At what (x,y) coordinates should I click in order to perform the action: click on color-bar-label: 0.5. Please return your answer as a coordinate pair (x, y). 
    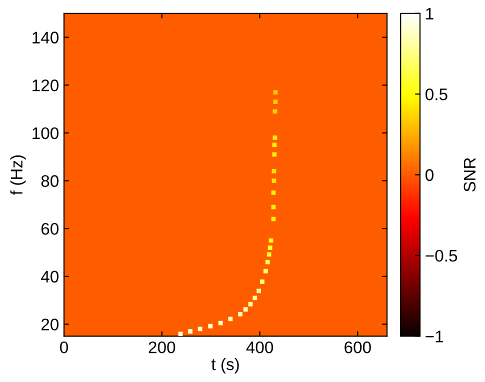
    Looking at the image, I should click on (437, 94).